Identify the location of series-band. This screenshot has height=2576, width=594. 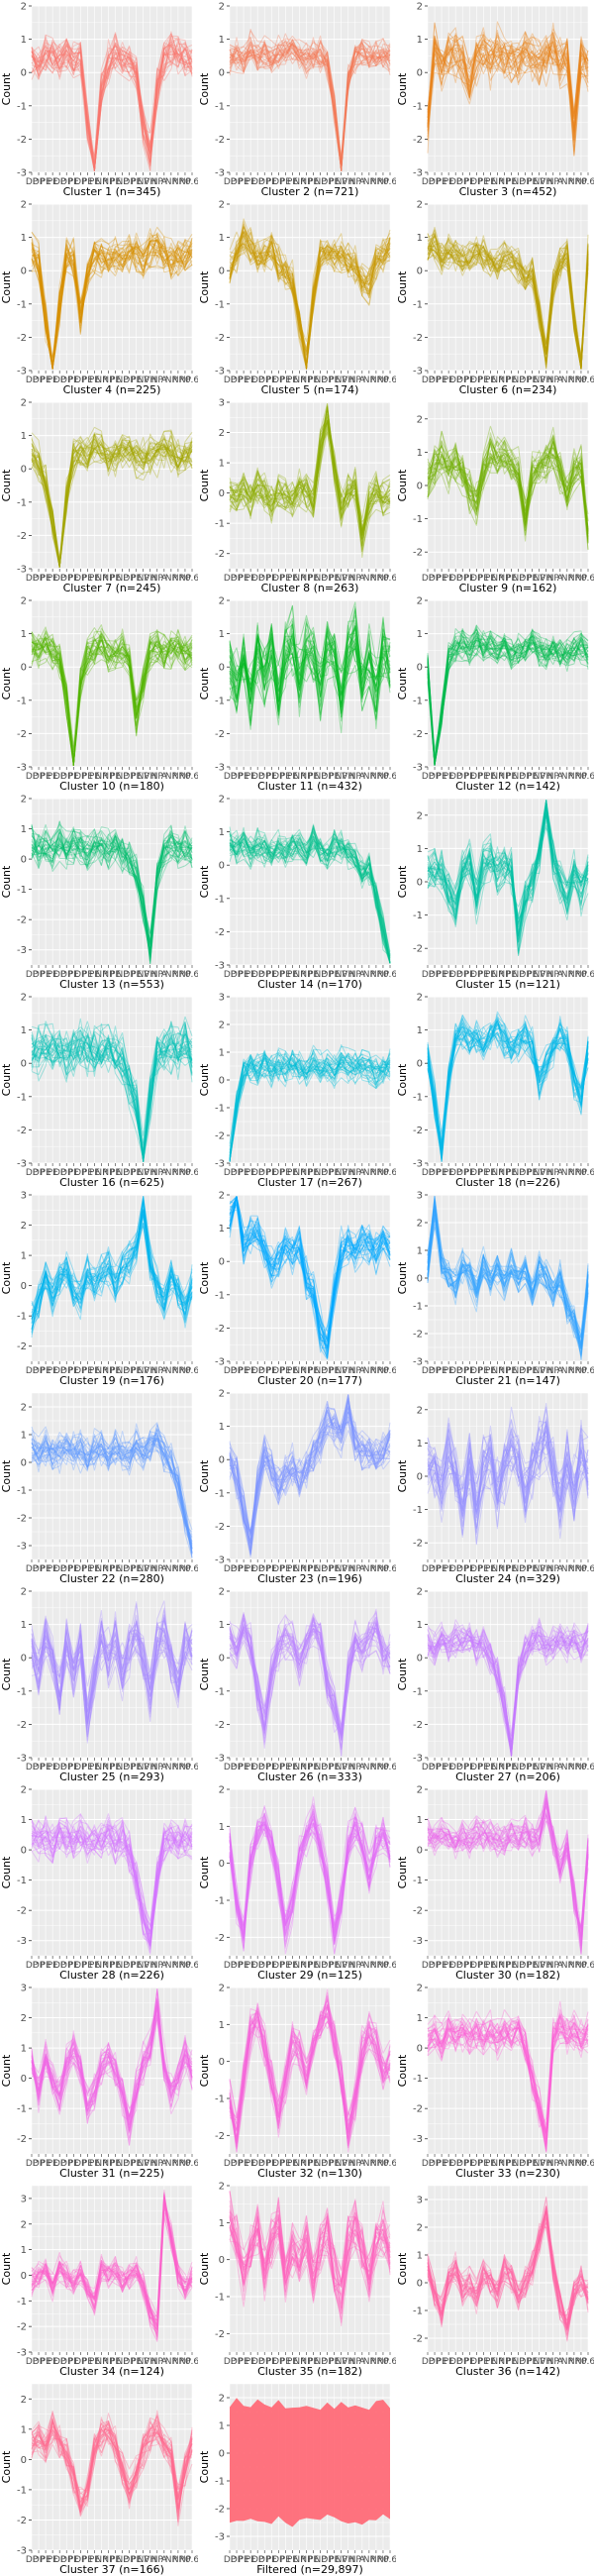
(310, 2463).